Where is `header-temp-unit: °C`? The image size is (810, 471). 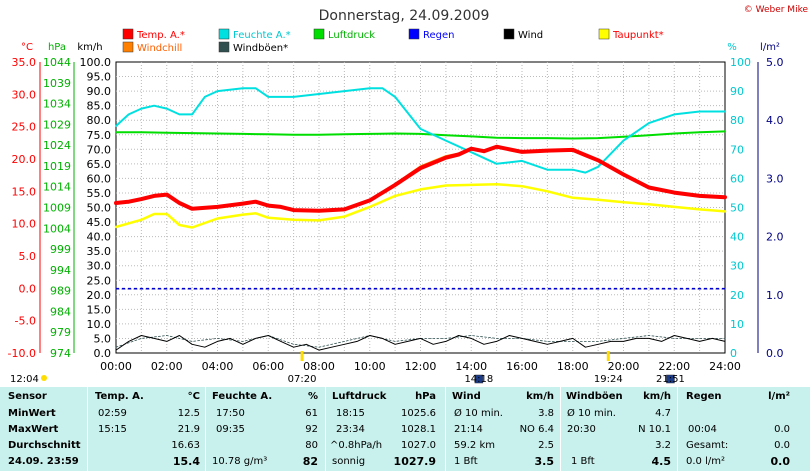 header-temp-unit: °C is located at coordinates (193, 396).